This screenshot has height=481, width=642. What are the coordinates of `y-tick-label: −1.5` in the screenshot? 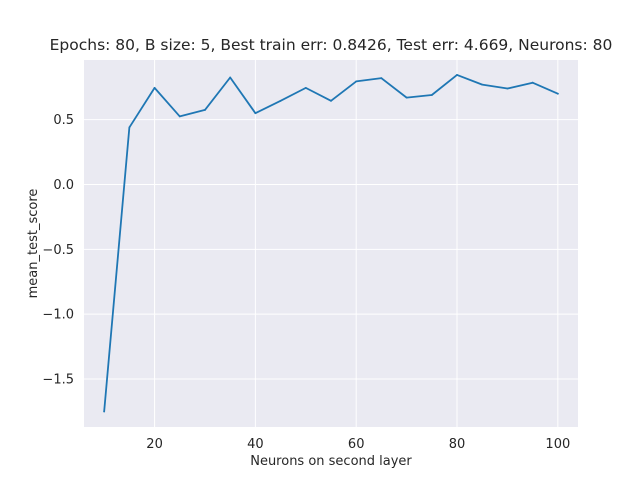 It's located at (58, 380).